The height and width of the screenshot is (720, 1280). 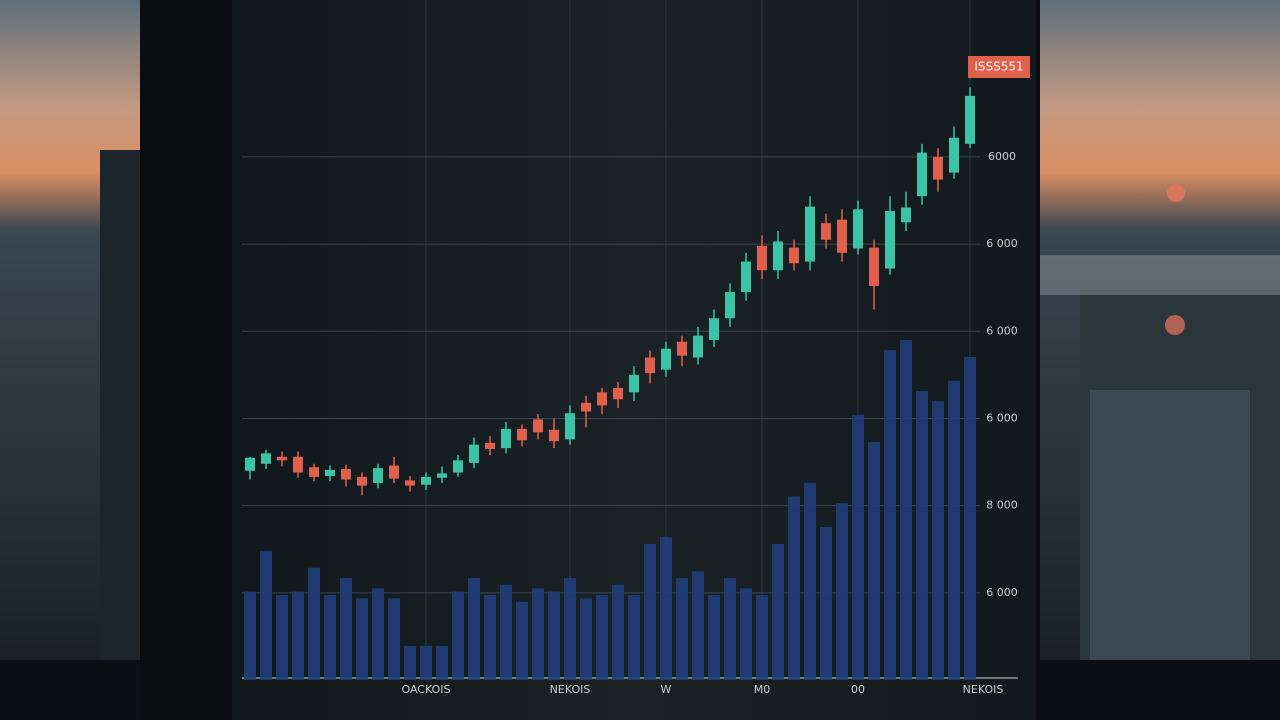 I want to click on price-tag: ISSS551, so click(x=998, y=67).